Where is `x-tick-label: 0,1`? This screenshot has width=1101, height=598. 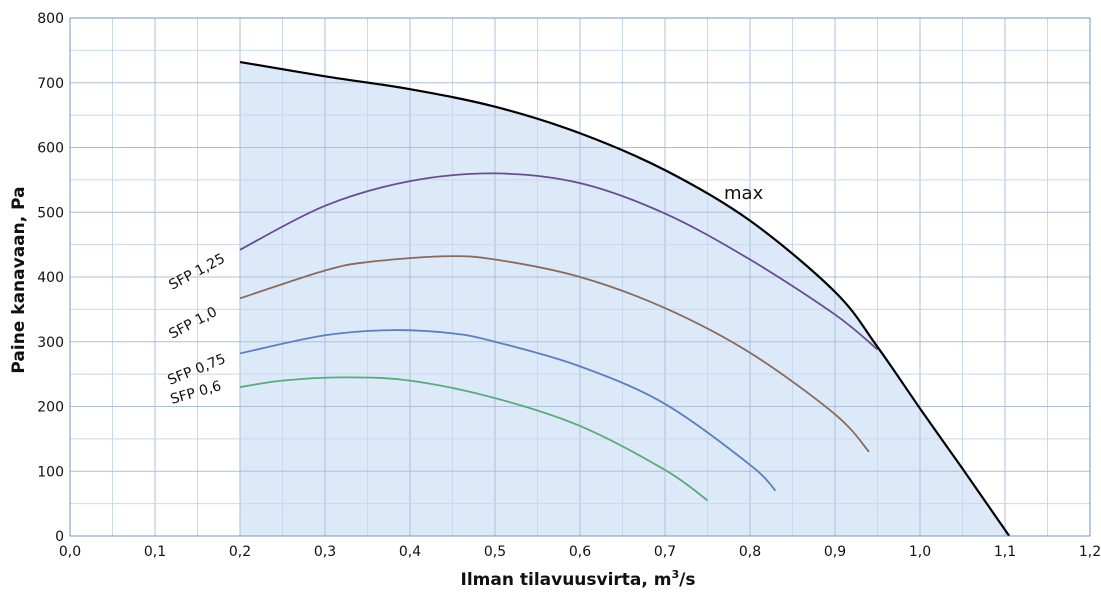 x-tick-label: 0,1 is located at coordinates (155, 552).